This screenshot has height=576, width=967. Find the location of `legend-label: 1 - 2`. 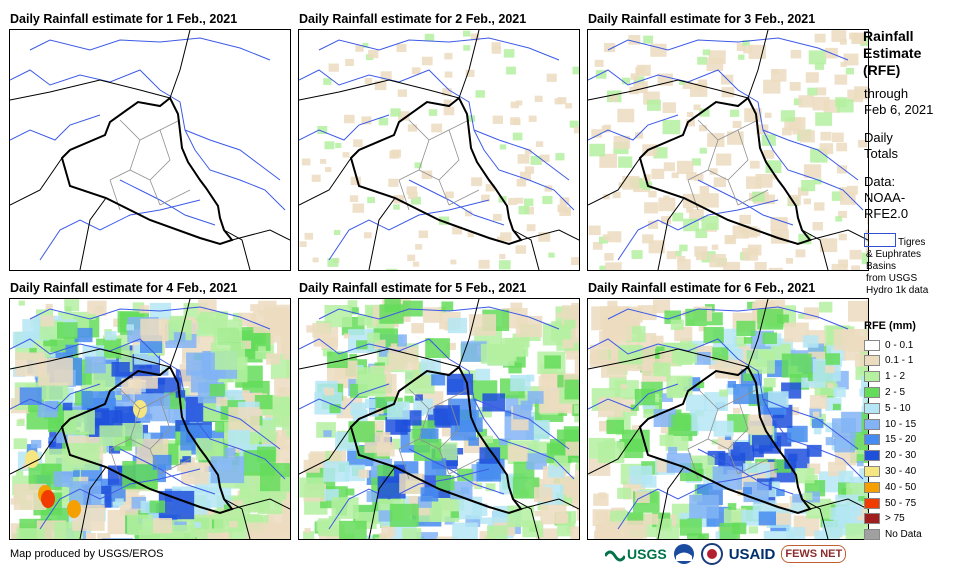

legend-label: 1 - 2 is located at coordinates (895, 377).